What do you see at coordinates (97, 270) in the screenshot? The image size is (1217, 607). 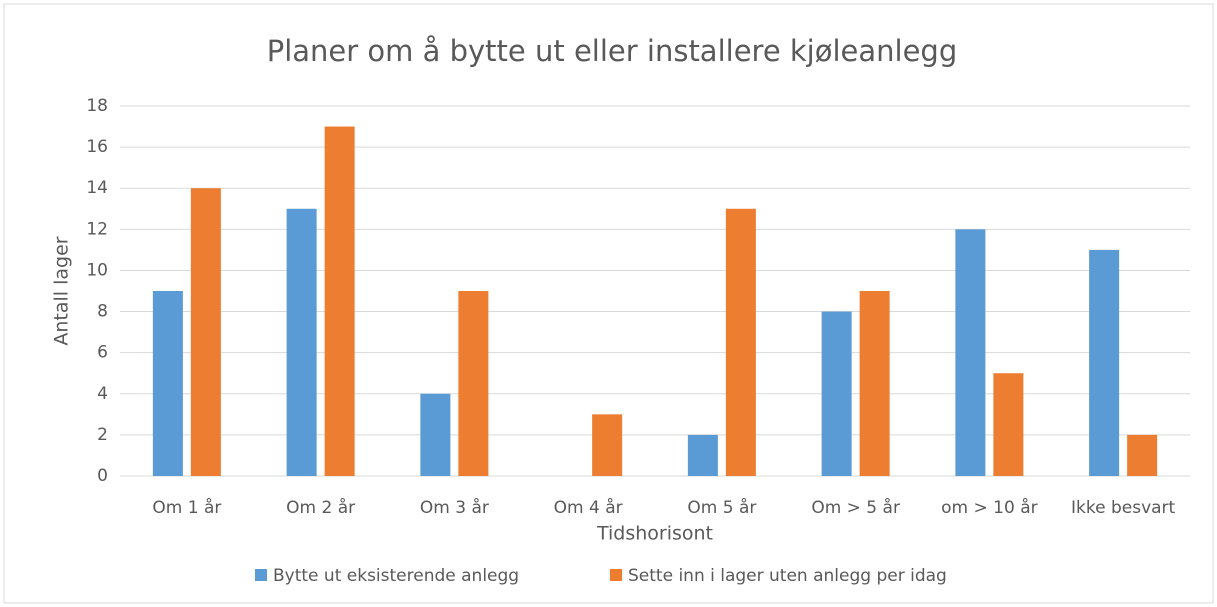 I see `y-tick-label: 10` at bounding box center [97, 270].